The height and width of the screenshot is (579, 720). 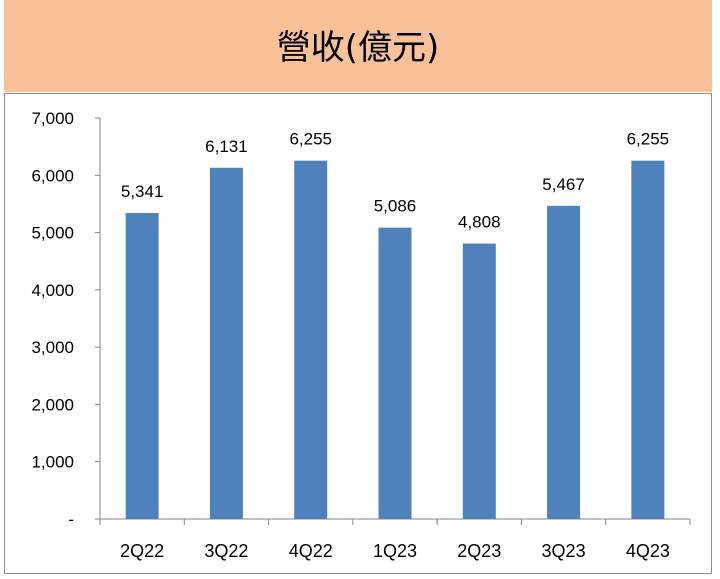 What do you see at coordinates (479, 381) in the screenshot?
I see `bar-2Q23` at bounding box center [479, 381].